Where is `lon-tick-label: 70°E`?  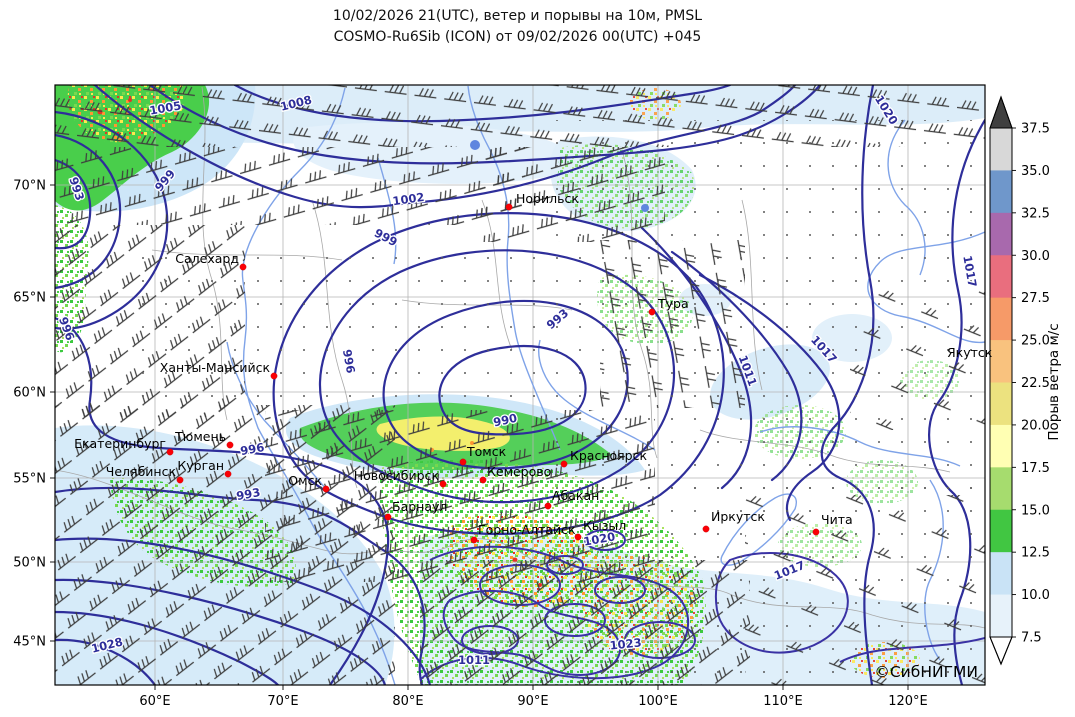 lon-tick-label: 70°E is located at coordinates (282, 701).